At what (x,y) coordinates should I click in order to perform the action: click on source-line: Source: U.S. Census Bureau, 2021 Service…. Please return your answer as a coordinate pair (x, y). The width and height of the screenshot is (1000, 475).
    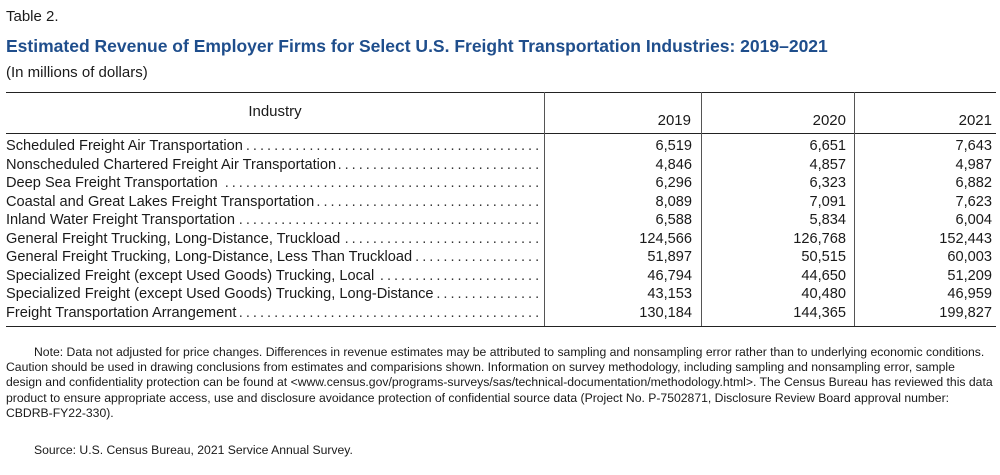
    Looking at the image, I should click on (193, 450).